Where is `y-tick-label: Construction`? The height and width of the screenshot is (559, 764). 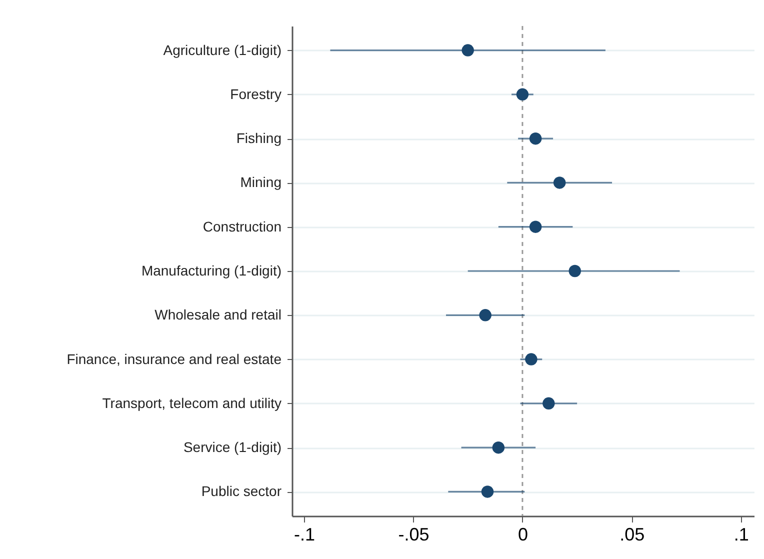
y-tick-label: Construction is located at coordinates (242, 226).